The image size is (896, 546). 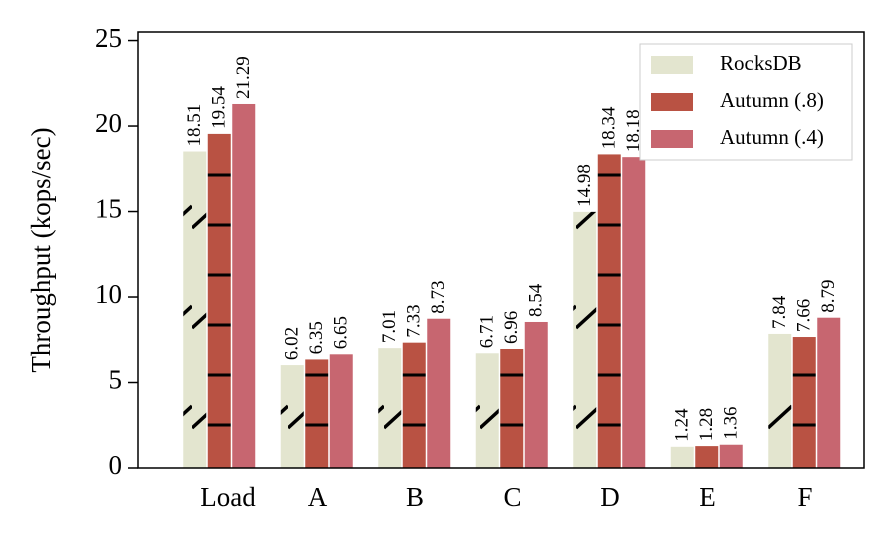 I want to click on value-label: 1.28, so click(x=706, y=424).